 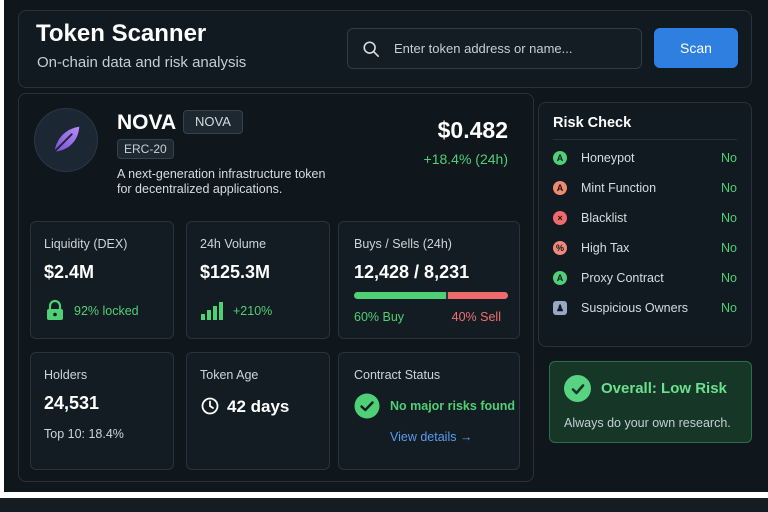 I want to click on buys-sells-value: 12,428 / 8,231, so click(x=412, y=272).